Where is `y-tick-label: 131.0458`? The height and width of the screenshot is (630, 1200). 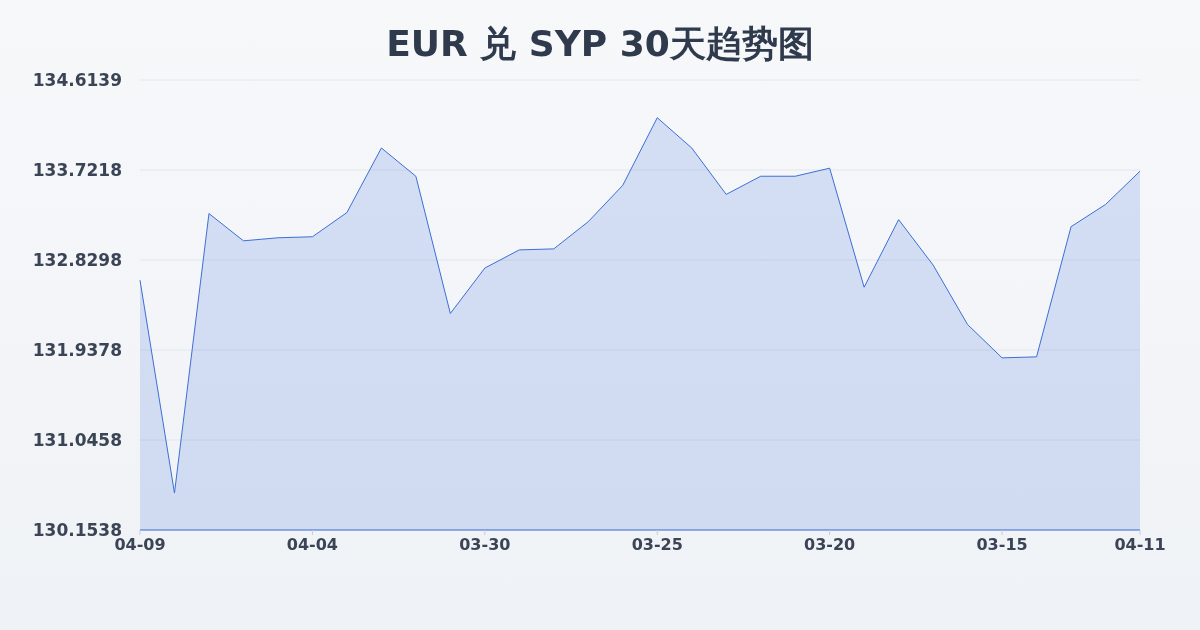 y-tick-label: 131.0458 is located at coordinates (77, 440).